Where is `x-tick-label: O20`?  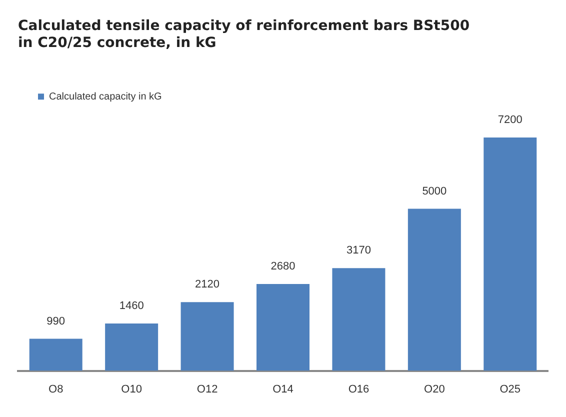 x-tick-label: O20 is located at coordinates (434, 389).